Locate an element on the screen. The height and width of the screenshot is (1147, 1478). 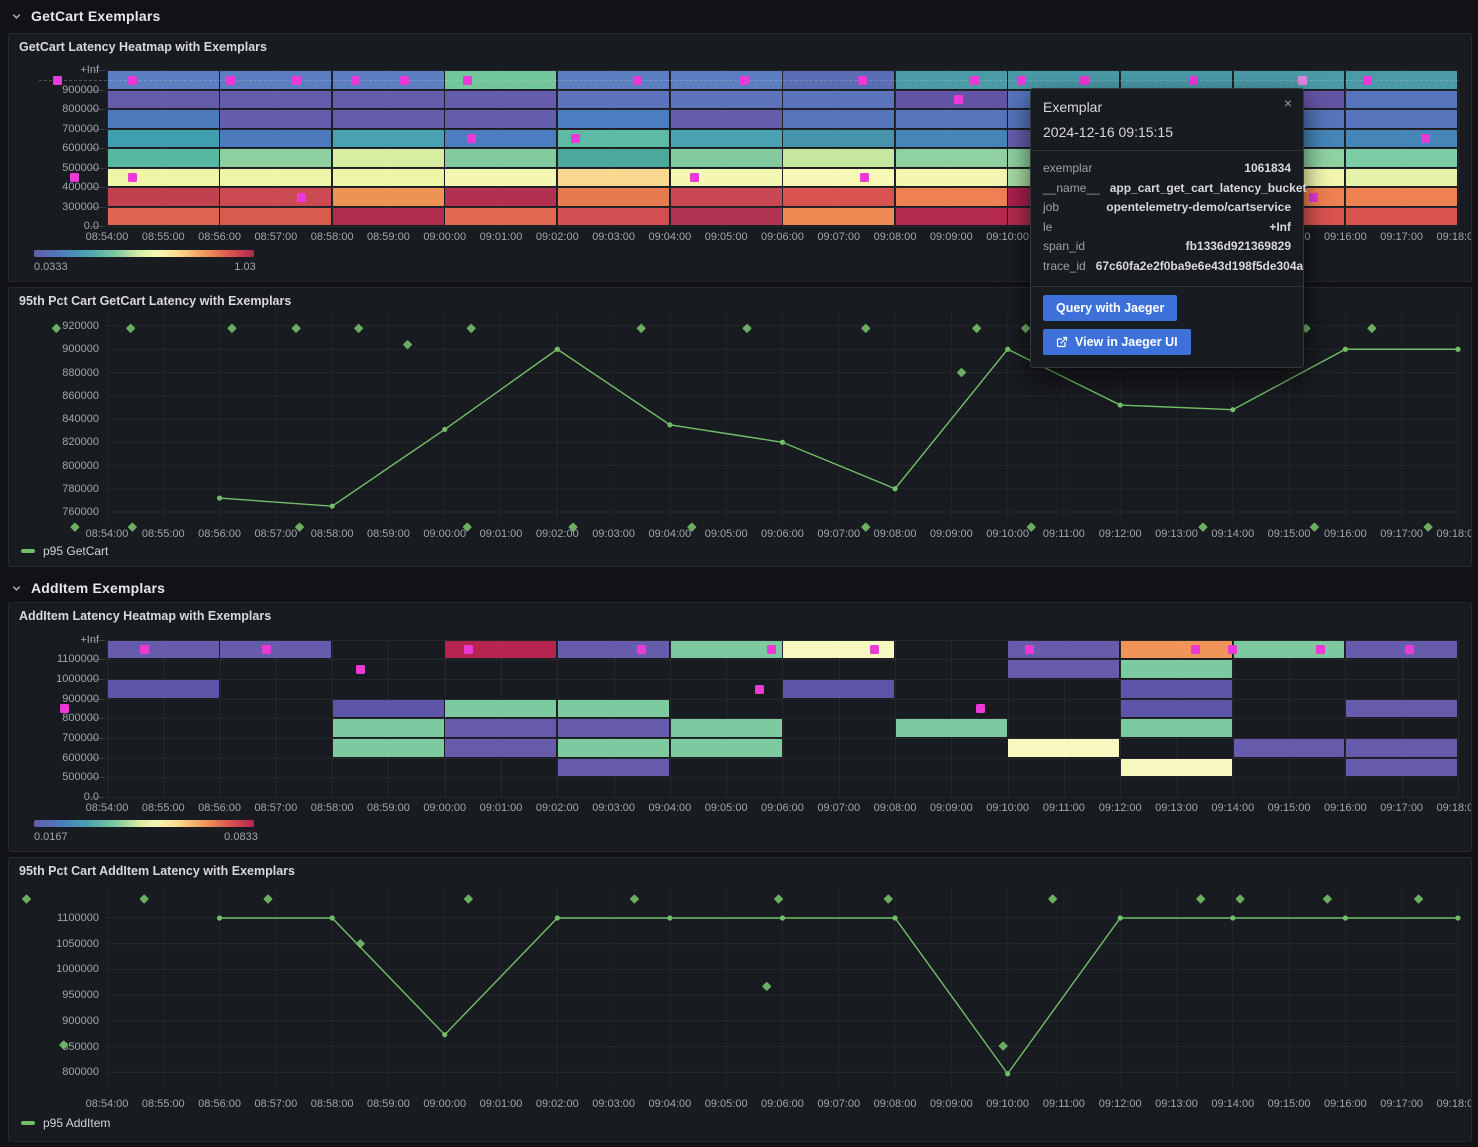
section-header-additem: AddItem Exemplars is located at coordinates (739, 588).